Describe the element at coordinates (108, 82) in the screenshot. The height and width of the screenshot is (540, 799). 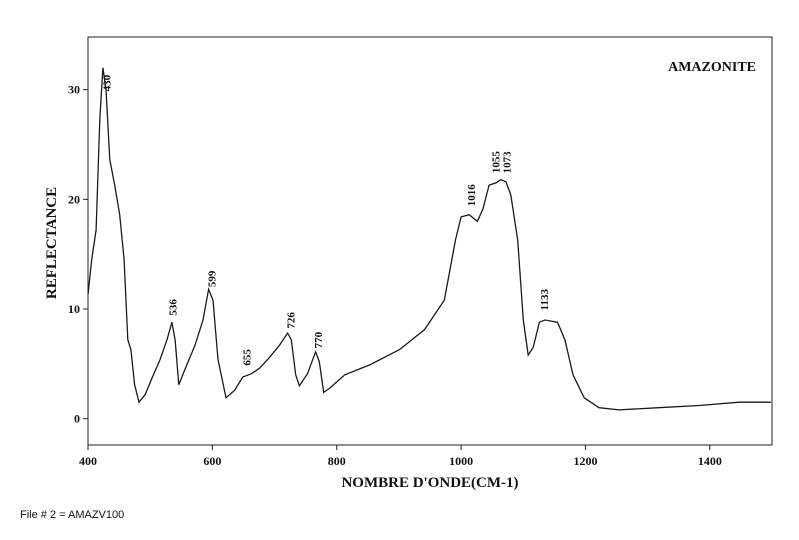
I see `peak-label: 430` at that location.